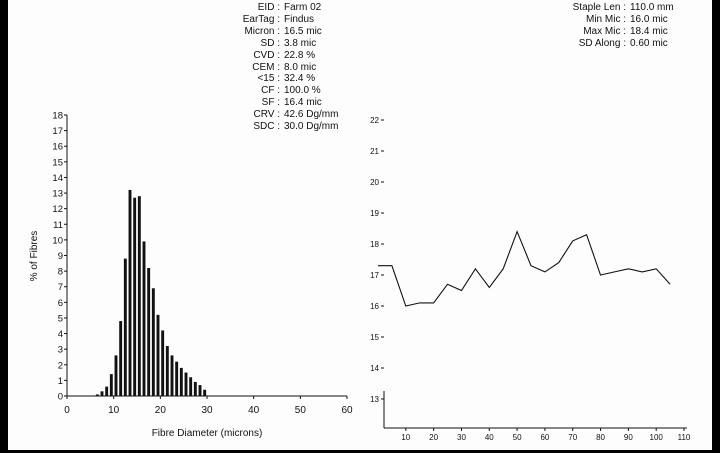  What do you see at coordinates (268, 7) in the screenshot?
I see `stat-label: EID :` at bounding box center [268, 7].